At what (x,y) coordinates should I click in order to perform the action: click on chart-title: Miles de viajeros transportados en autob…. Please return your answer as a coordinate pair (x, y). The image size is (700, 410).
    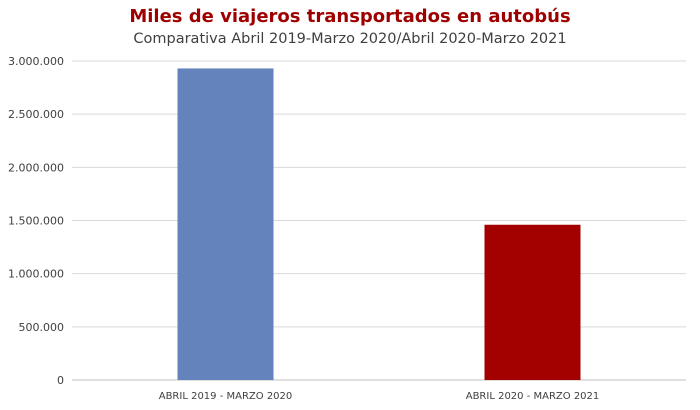
    Looking at the image, I should click on (350, 16).